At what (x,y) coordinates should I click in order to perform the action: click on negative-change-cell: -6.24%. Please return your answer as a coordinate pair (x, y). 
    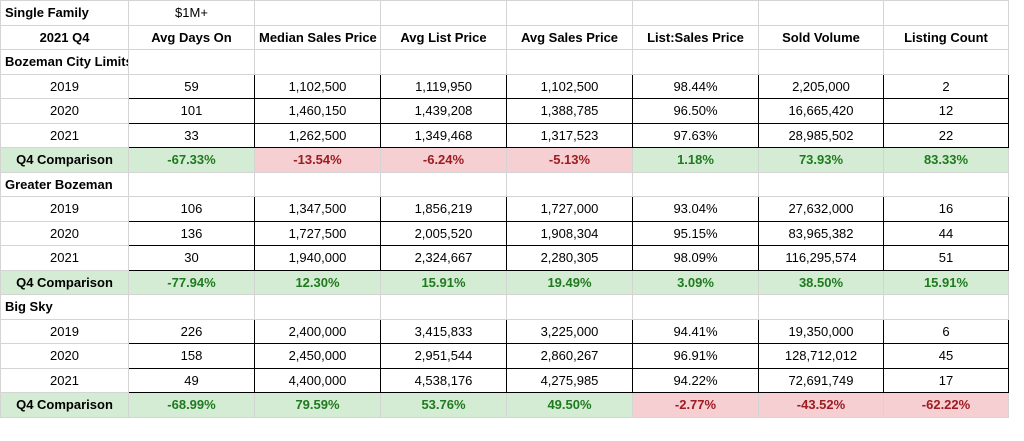
    Looking at the image, I should click on (443, 160).